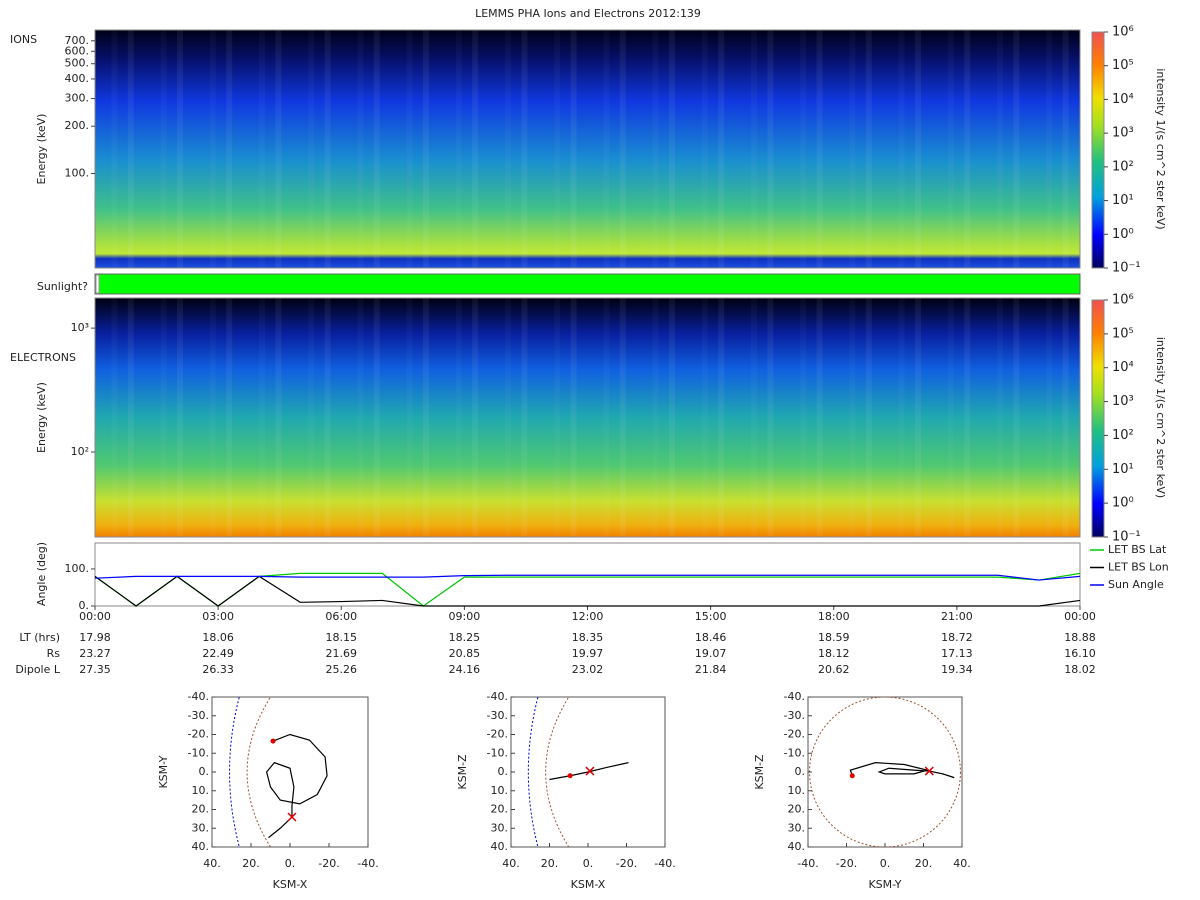  What do you see at coordinates (43, 357) in the screenshot?
I see `panel-label: ELECTRONS` at bounding box center [43, 357].